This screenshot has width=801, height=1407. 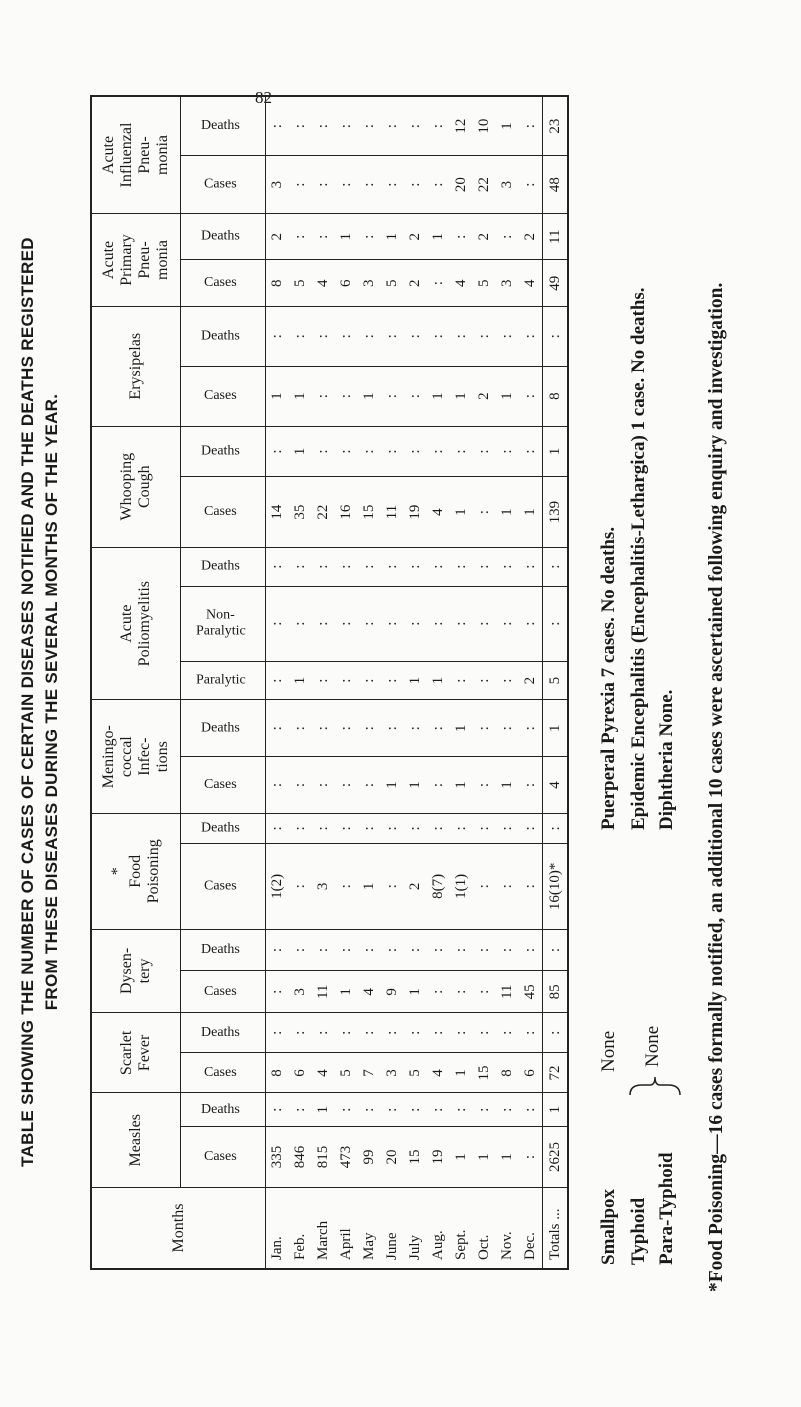 I want to click on cell: 1(2), so click(x=277, y=886).